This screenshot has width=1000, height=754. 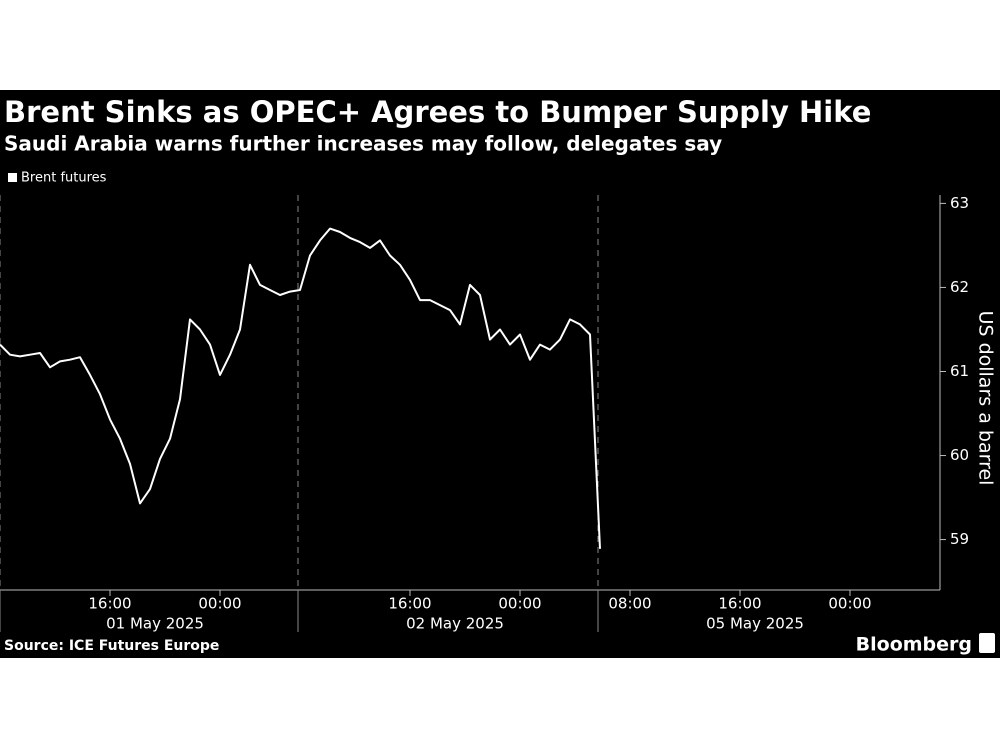 What do you see at coordinates (455, 624) in the screenshot?
I see `day-label: 02 May 2025` at bounding box center [455, 624].